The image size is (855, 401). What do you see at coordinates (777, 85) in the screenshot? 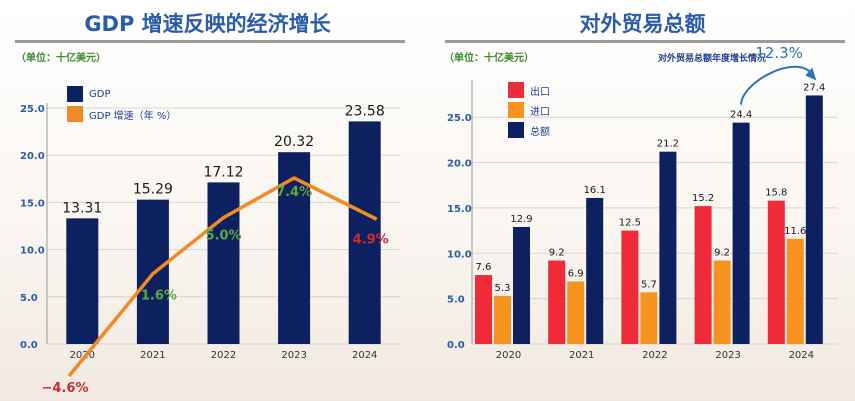
I see `growth-arrow` at bounding box center [777, 85].